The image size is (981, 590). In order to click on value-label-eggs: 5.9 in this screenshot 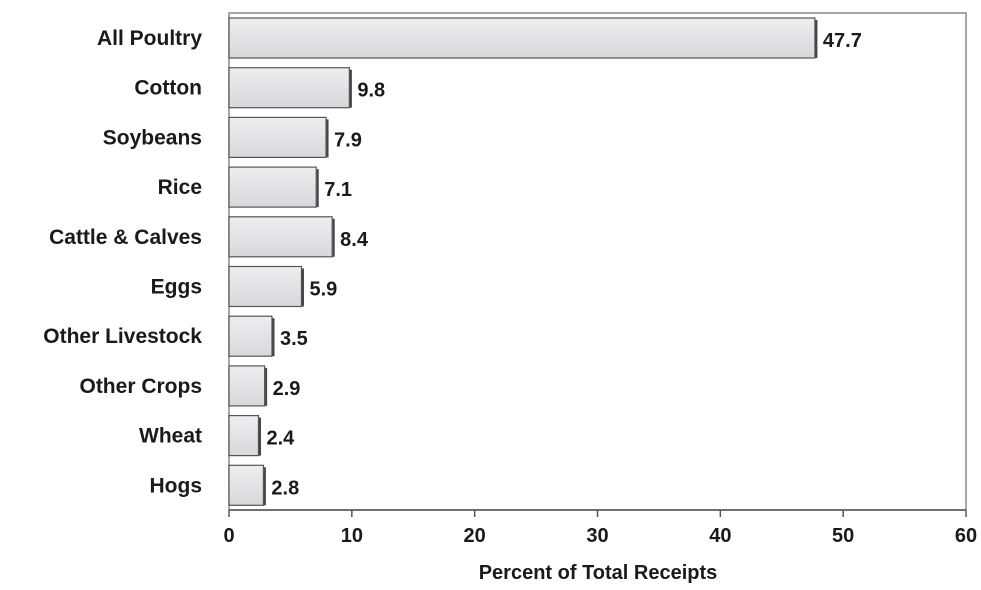, I will do `click(323, 290)`.